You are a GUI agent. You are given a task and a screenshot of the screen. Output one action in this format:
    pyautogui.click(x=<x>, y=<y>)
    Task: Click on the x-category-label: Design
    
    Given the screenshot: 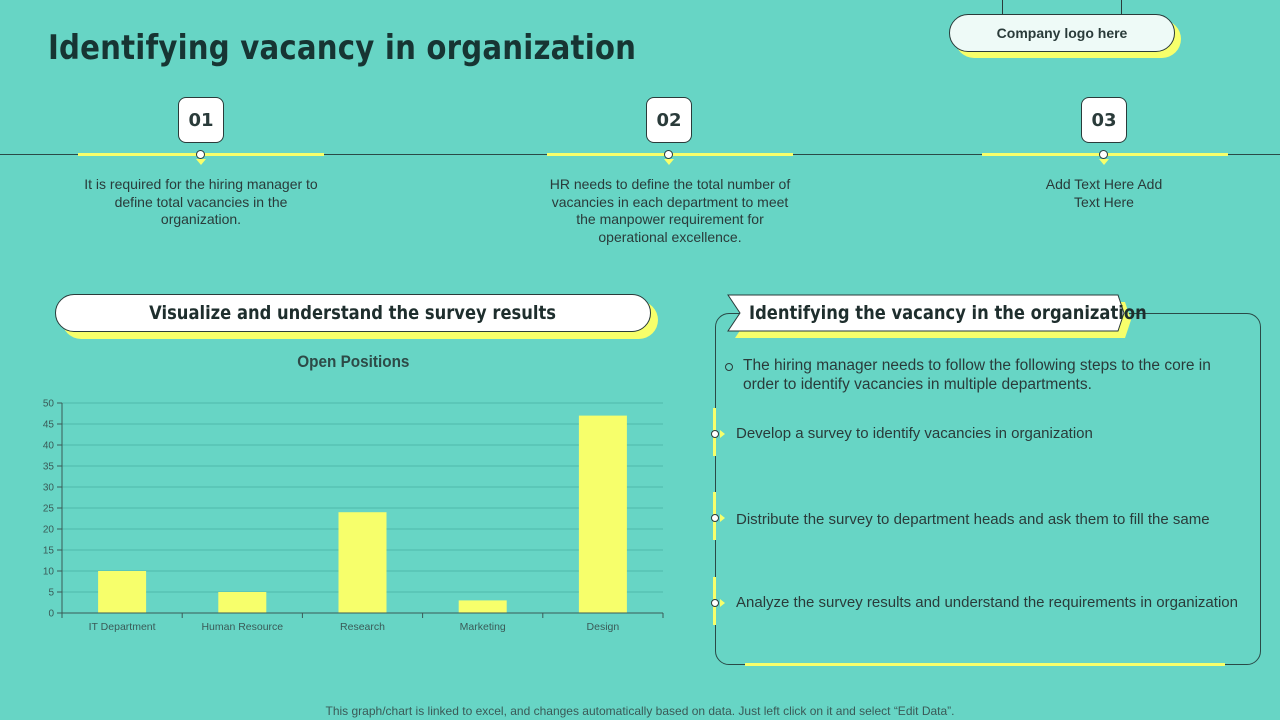 What is the action you would take?
    pyautogui.click(x=603, y=627)
    